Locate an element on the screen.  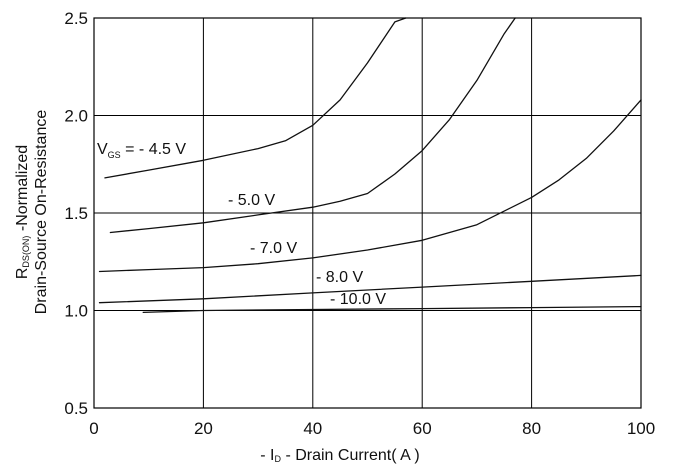
x-tick-label: 80 is located at coordinates (531, 428).